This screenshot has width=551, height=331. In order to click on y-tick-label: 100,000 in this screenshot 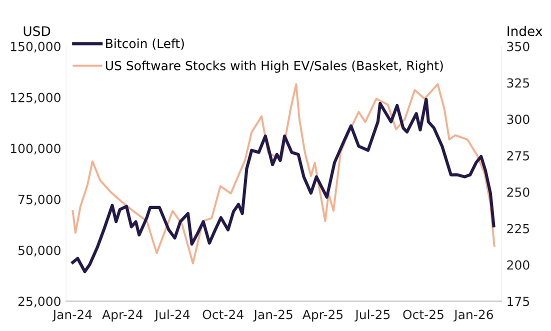, I will do `click(35, 149)`.